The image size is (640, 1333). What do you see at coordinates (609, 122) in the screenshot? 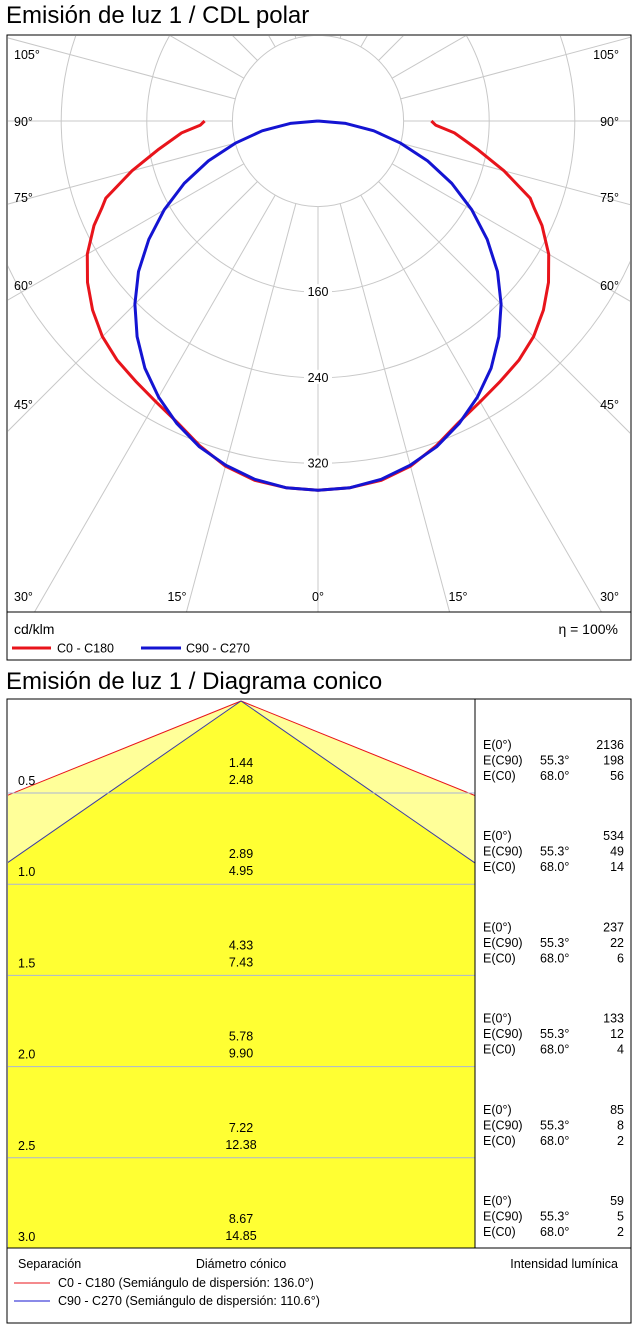
I see `polar-angle-label-right: 90°` at bounding box center [609, 122].